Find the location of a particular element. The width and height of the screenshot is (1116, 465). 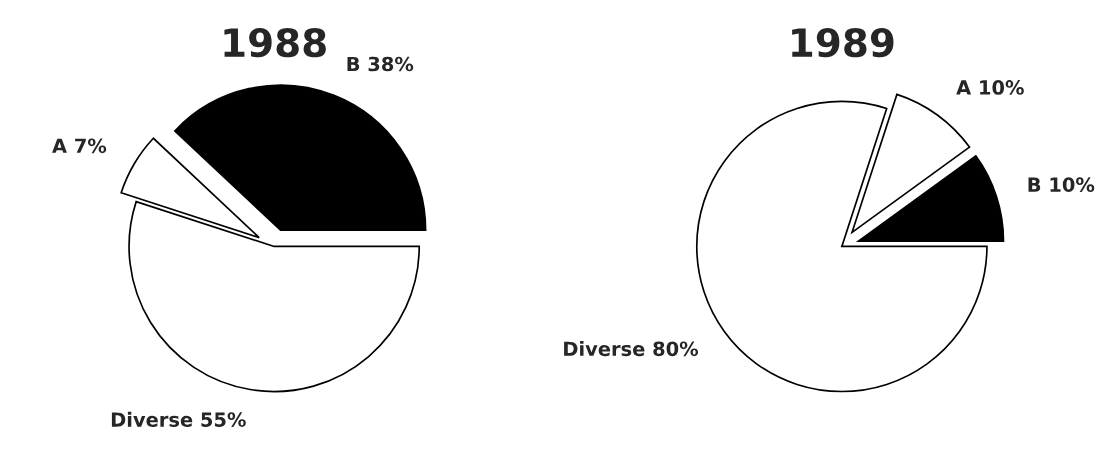

slice-label: B 38% is located at coordinates (380, 64).